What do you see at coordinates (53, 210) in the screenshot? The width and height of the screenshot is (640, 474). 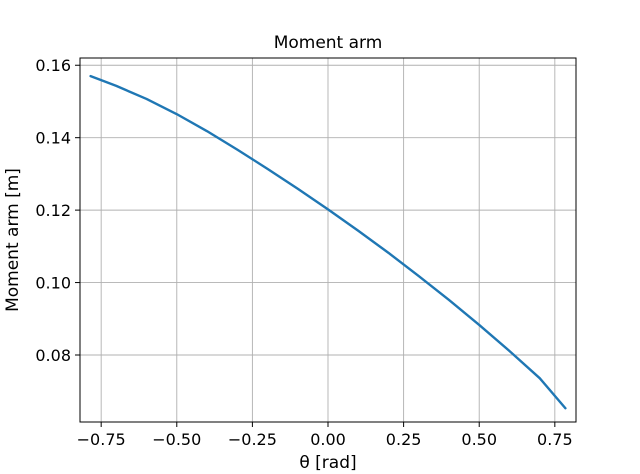 I see `y-tick-label: 0.12` at bounding box center [53, 210].